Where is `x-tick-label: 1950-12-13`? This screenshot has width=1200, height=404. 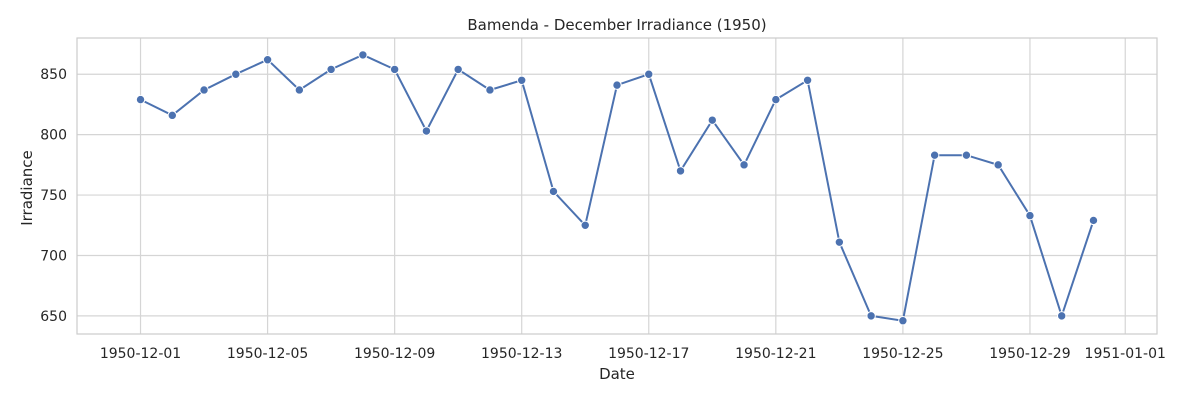
x-tick-label: 1950-12-13 is located at coordinates (521, 354).